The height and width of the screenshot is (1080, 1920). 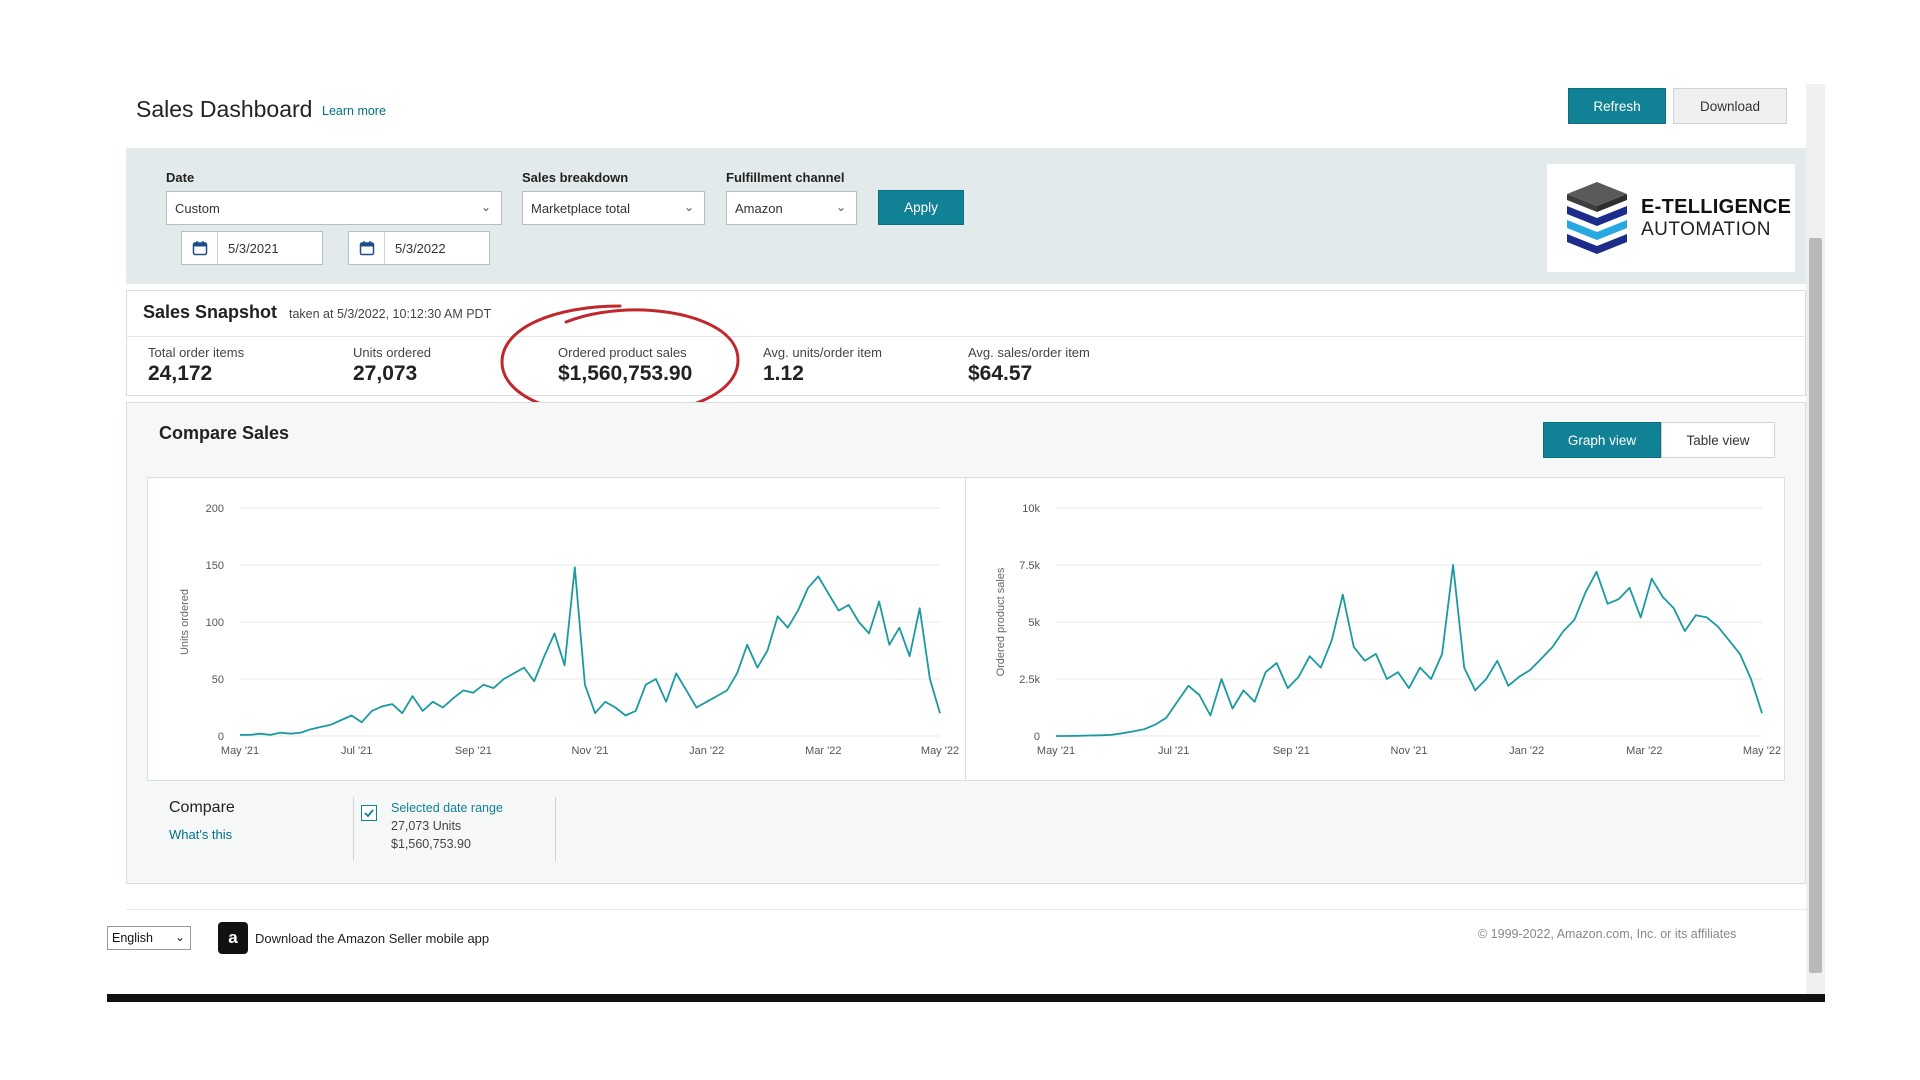 What do you see at coordinates (1029, 680) in the screenshot?
I see `y-tick-label: 2.5k` at bounding box center [1029, 680].